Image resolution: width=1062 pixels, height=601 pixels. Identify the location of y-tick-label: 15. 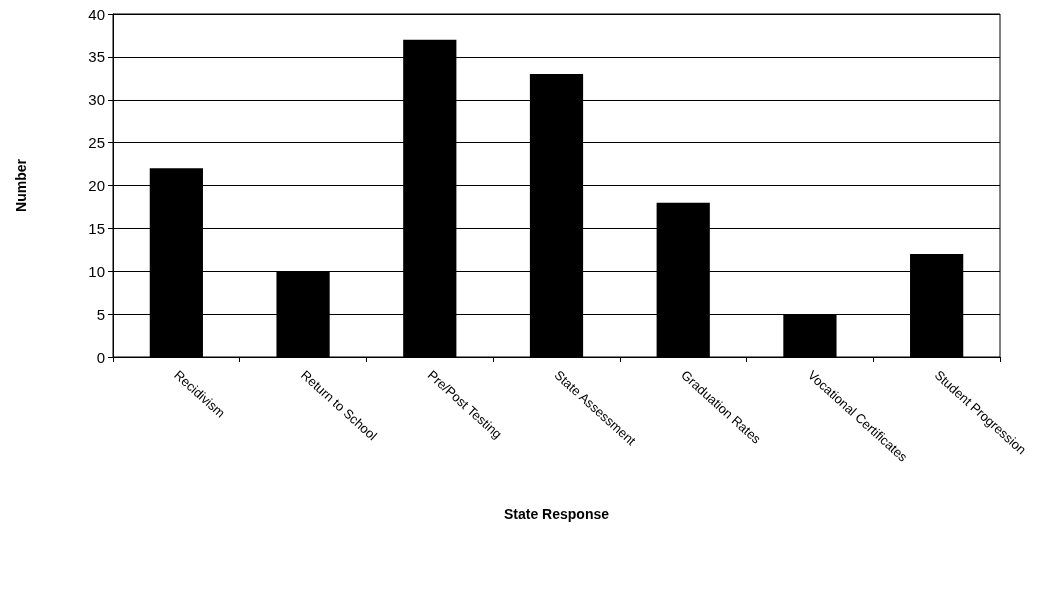
(96, 228).